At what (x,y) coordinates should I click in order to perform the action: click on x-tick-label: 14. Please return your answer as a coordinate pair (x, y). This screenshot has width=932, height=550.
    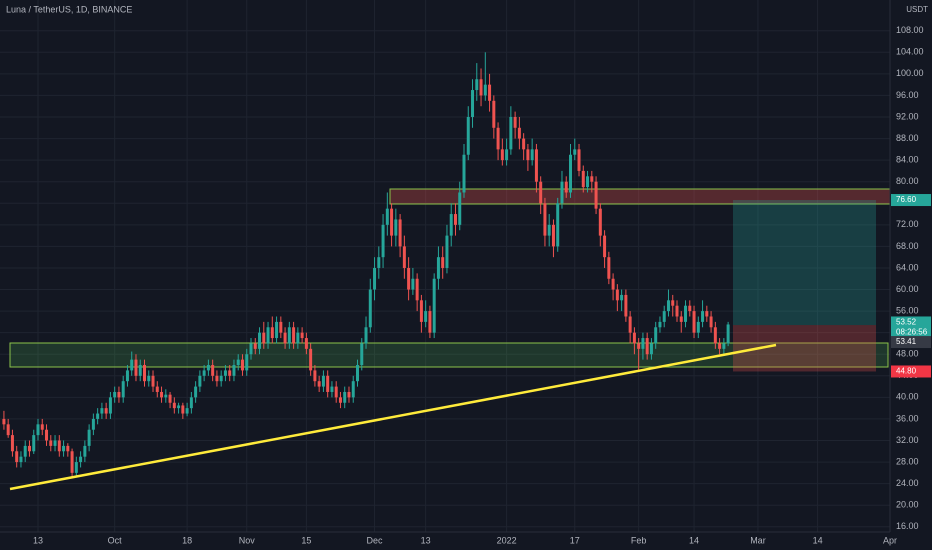
    Looking at the image, I should click on (818, 540).